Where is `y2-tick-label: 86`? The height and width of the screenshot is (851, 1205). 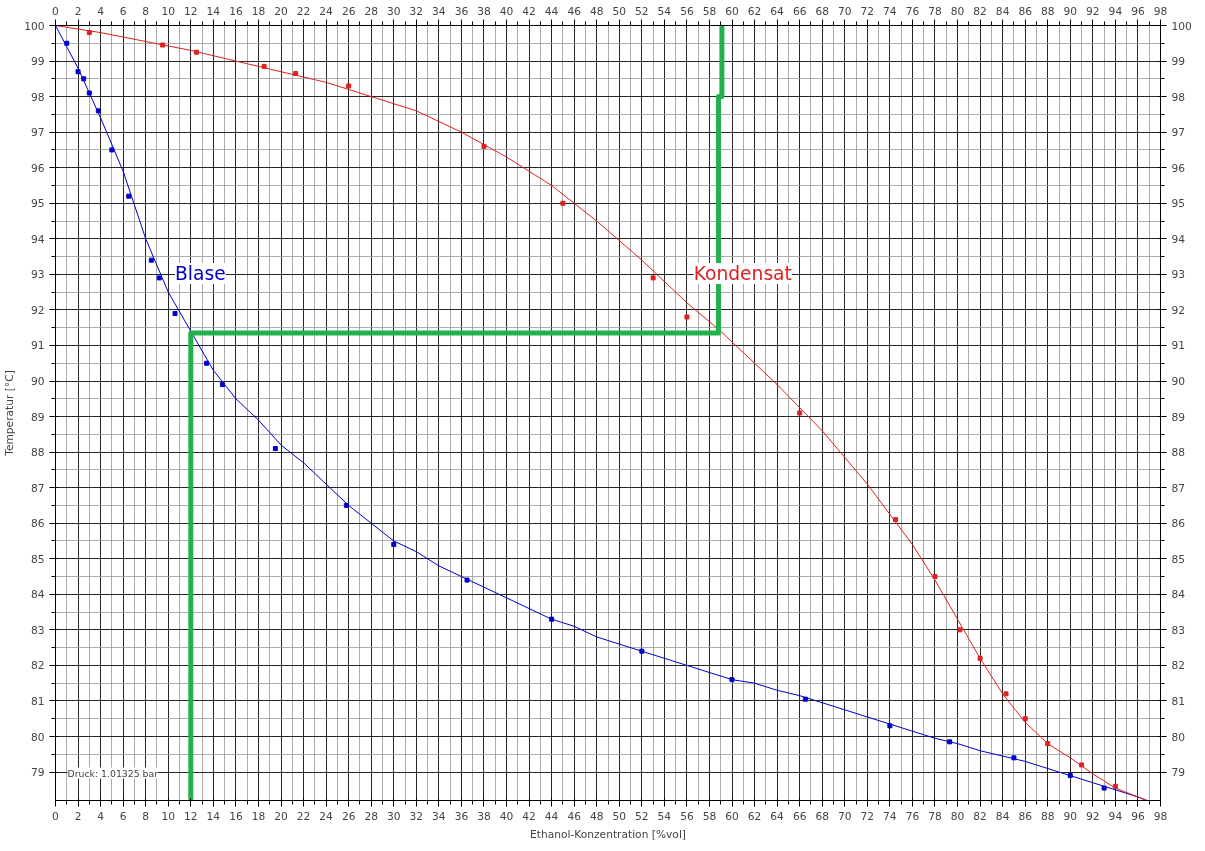
y2-tick-label: 86 is located at coordinates (1178, 524).